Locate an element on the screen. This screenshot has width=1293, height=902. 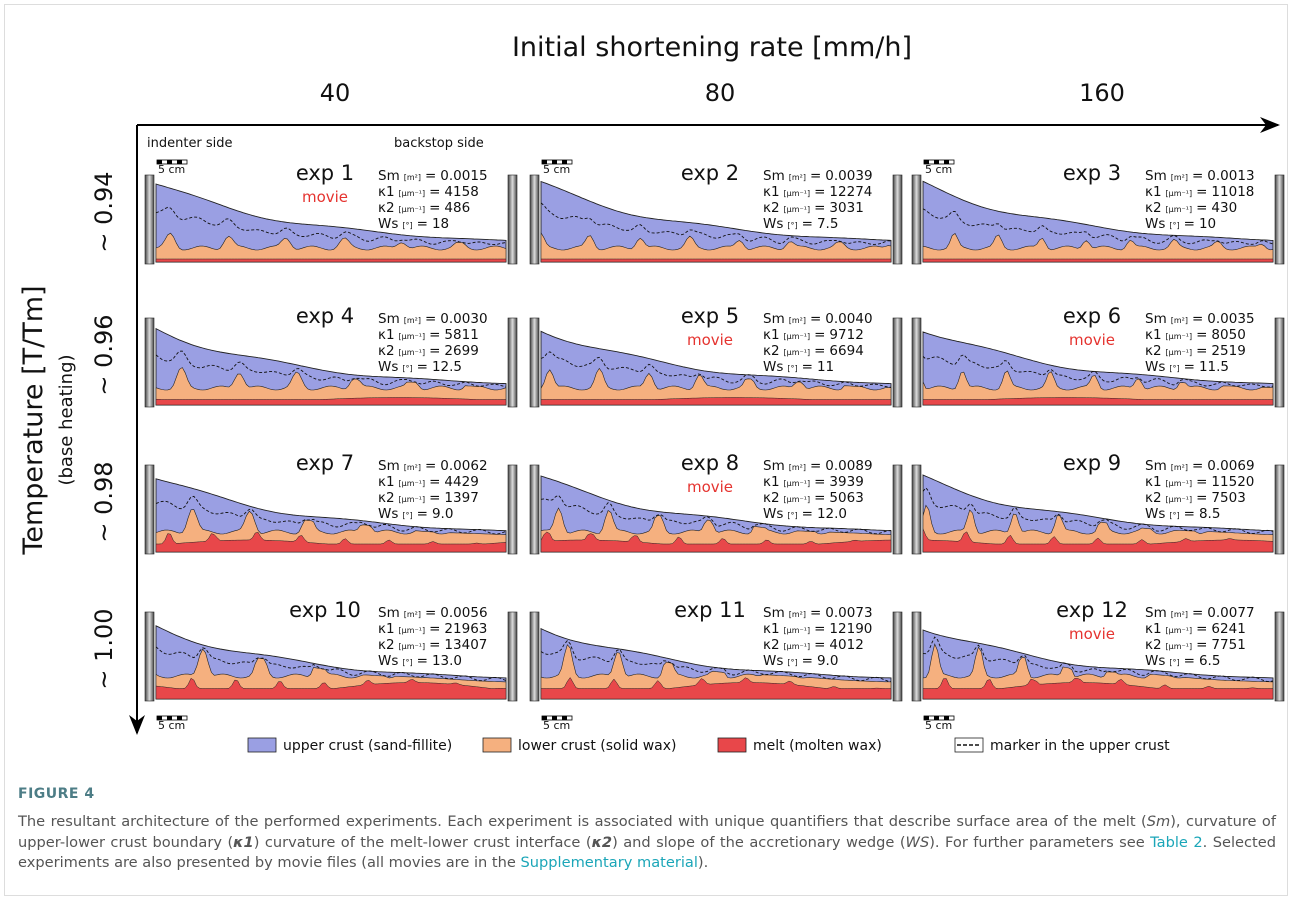
parameter: Sm [m²] = 0.0069 is located at coordinates (1200, 466).